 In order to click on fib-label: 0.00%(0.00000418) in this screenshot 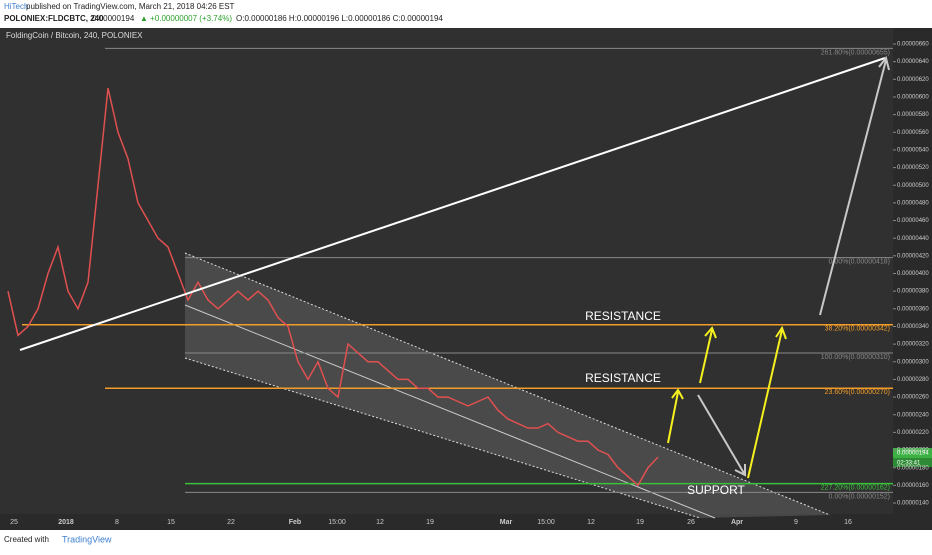, I will do `click(860, 261)`.